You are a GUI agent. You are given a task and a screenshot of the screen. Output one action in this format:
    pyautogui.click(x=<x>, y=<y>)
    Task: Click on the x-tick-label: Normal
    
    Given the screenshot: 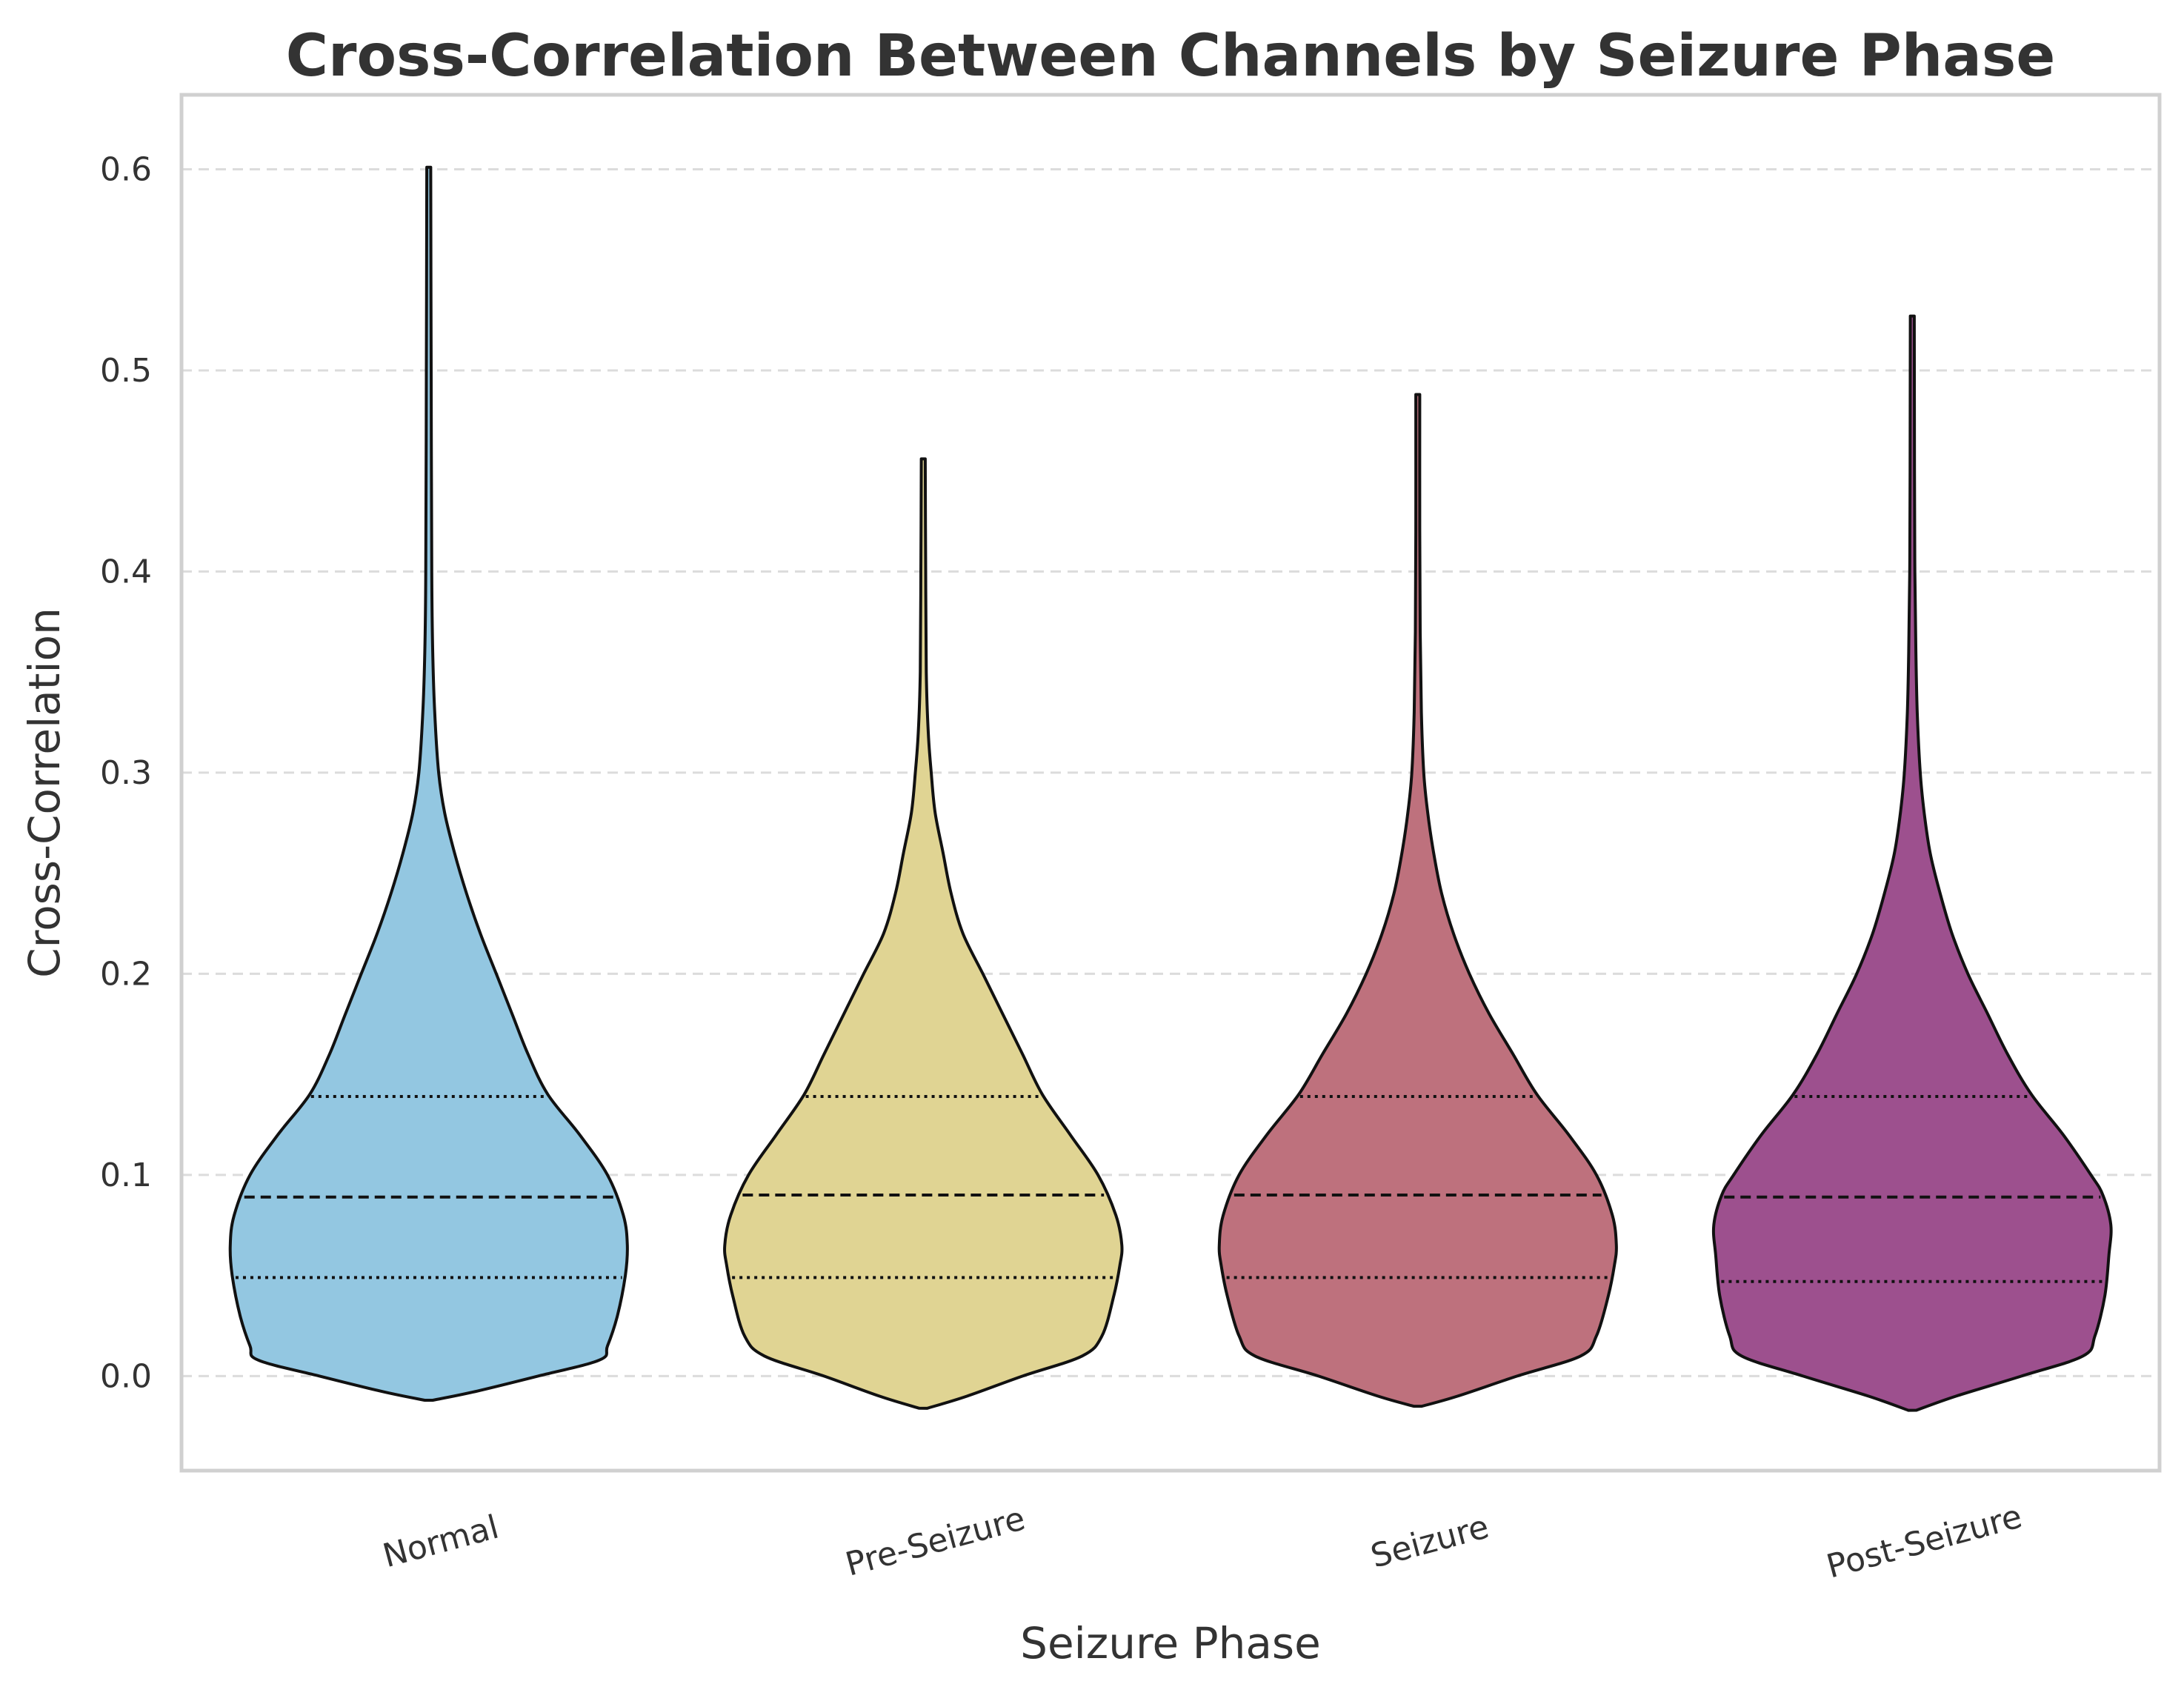 What is the action you would take?
    pyautogui.click(x=441, y=1542)
    